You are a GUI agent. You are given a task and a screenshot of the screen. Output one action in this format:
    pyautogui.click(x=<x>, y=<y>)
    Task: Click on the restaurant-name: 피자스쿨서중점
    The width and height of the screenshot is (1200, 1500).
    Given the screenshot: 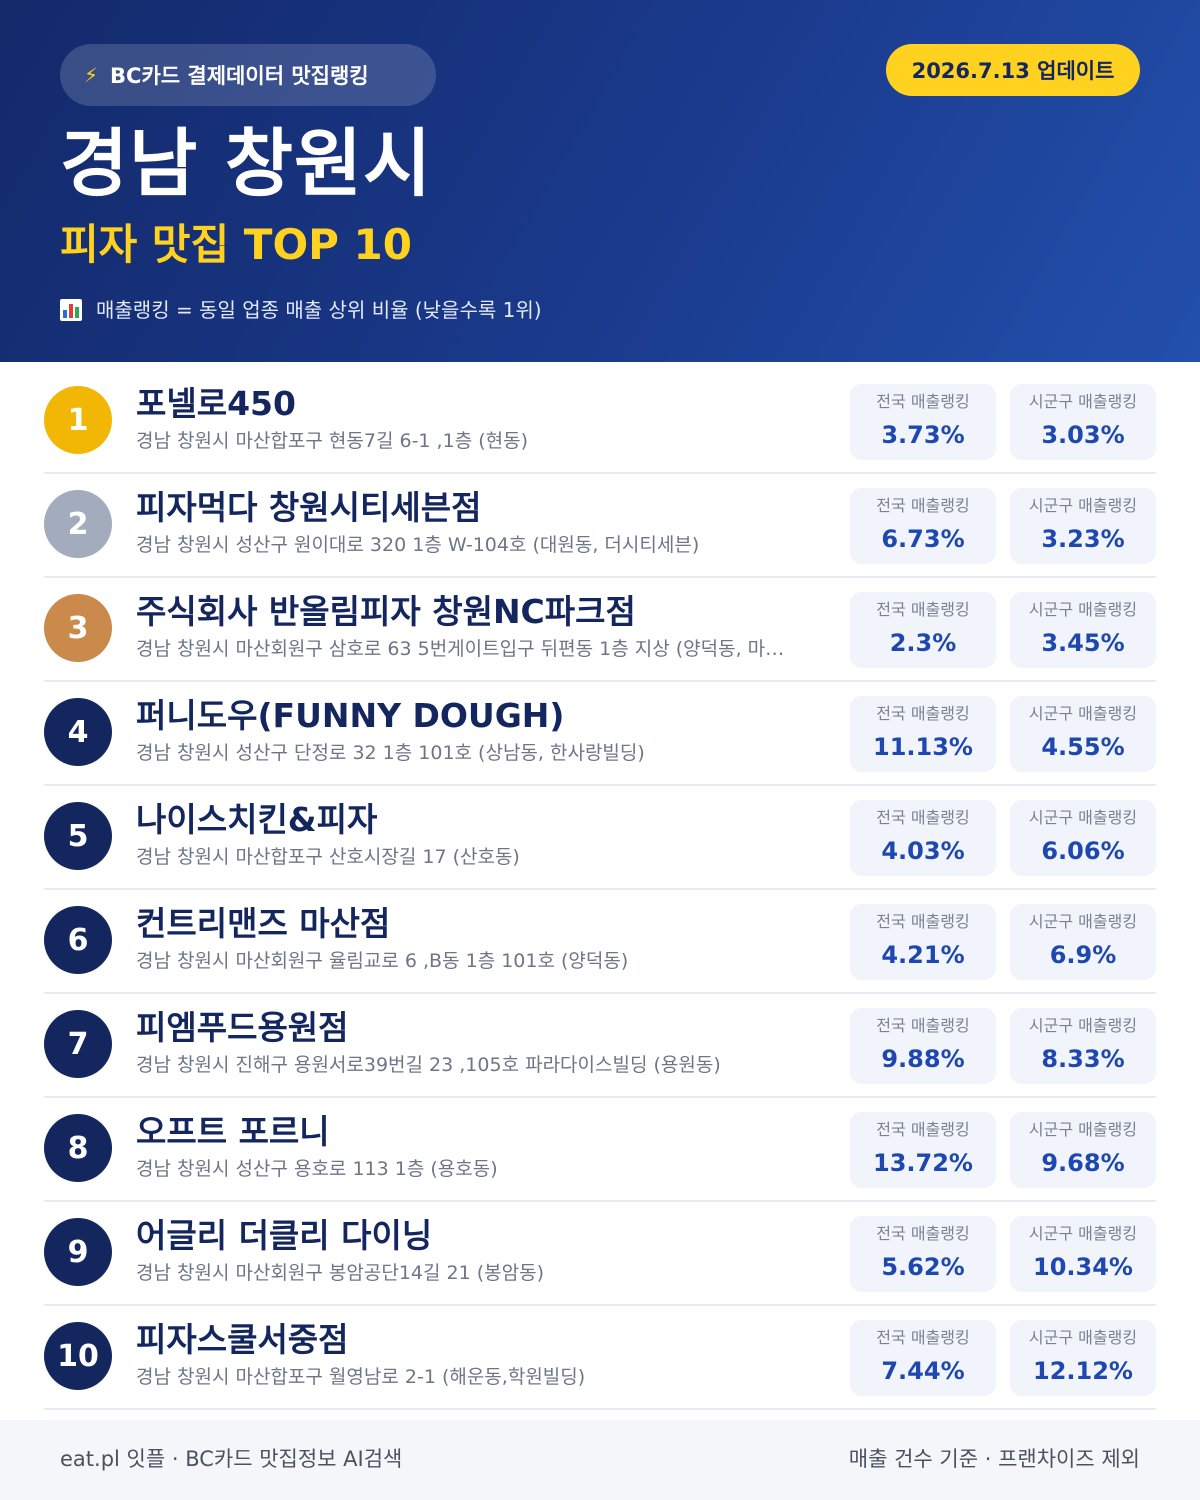 What is the action you would take?
    pyautogui.click(x=242, y=1339)
    